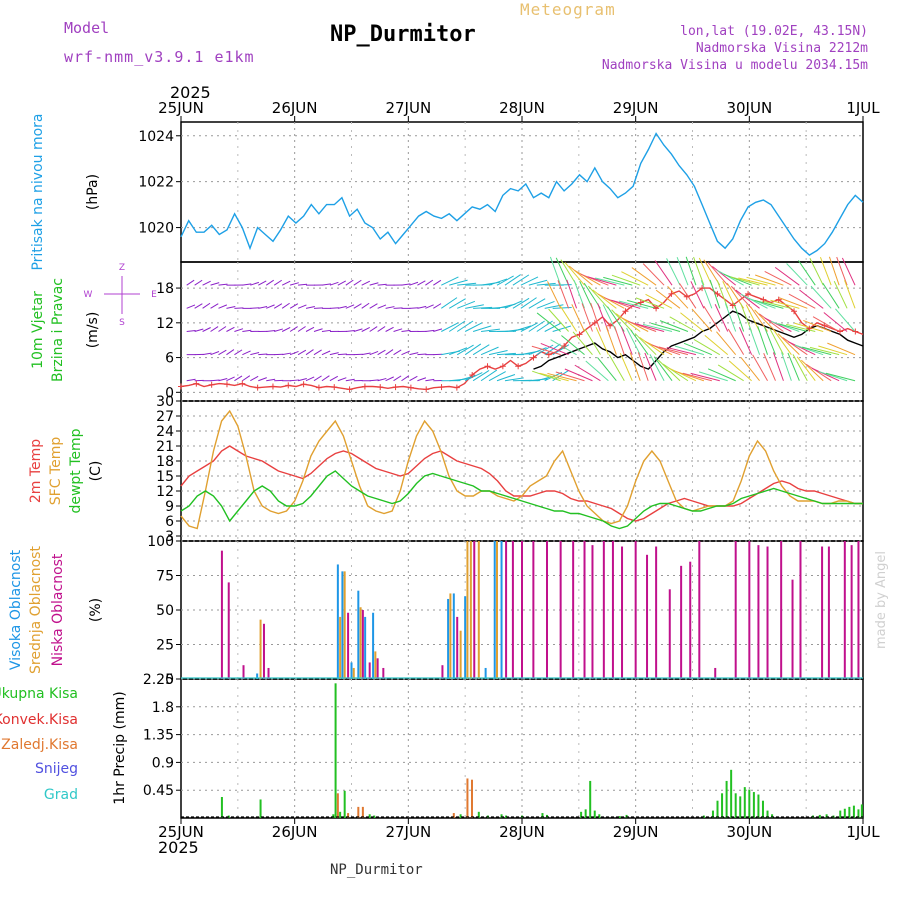 The width and height of the screenshot is (900, 900). I want to click on legend-precip-hail: Grad, so click(61, 795).